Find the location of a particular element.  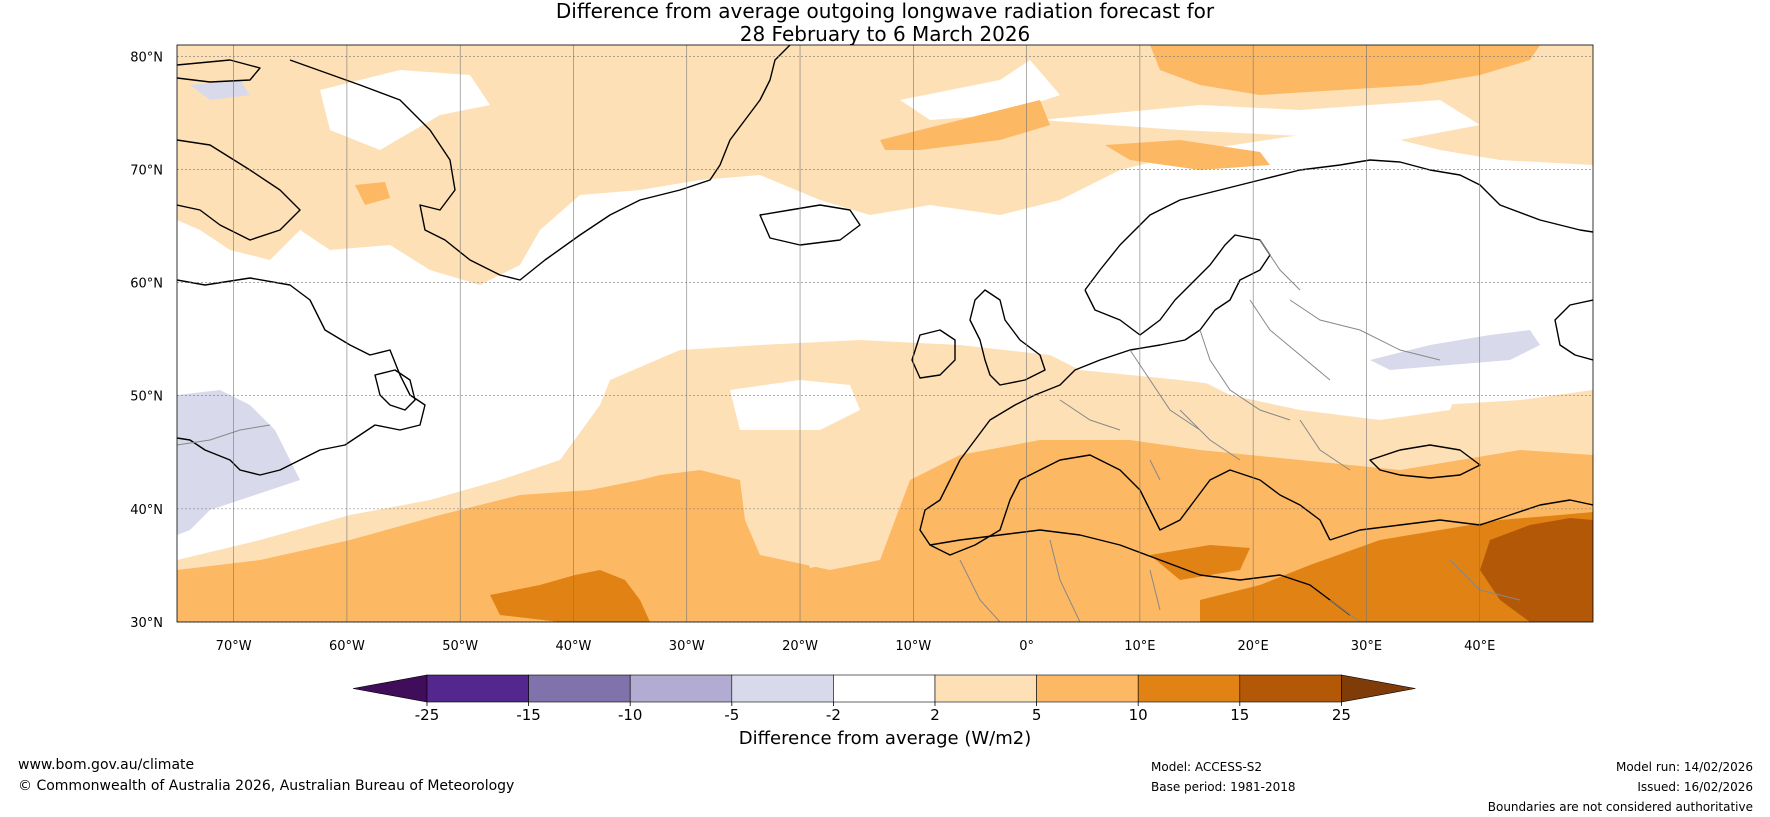

longitude-label: 10°W is located at coordinates (913, 646).